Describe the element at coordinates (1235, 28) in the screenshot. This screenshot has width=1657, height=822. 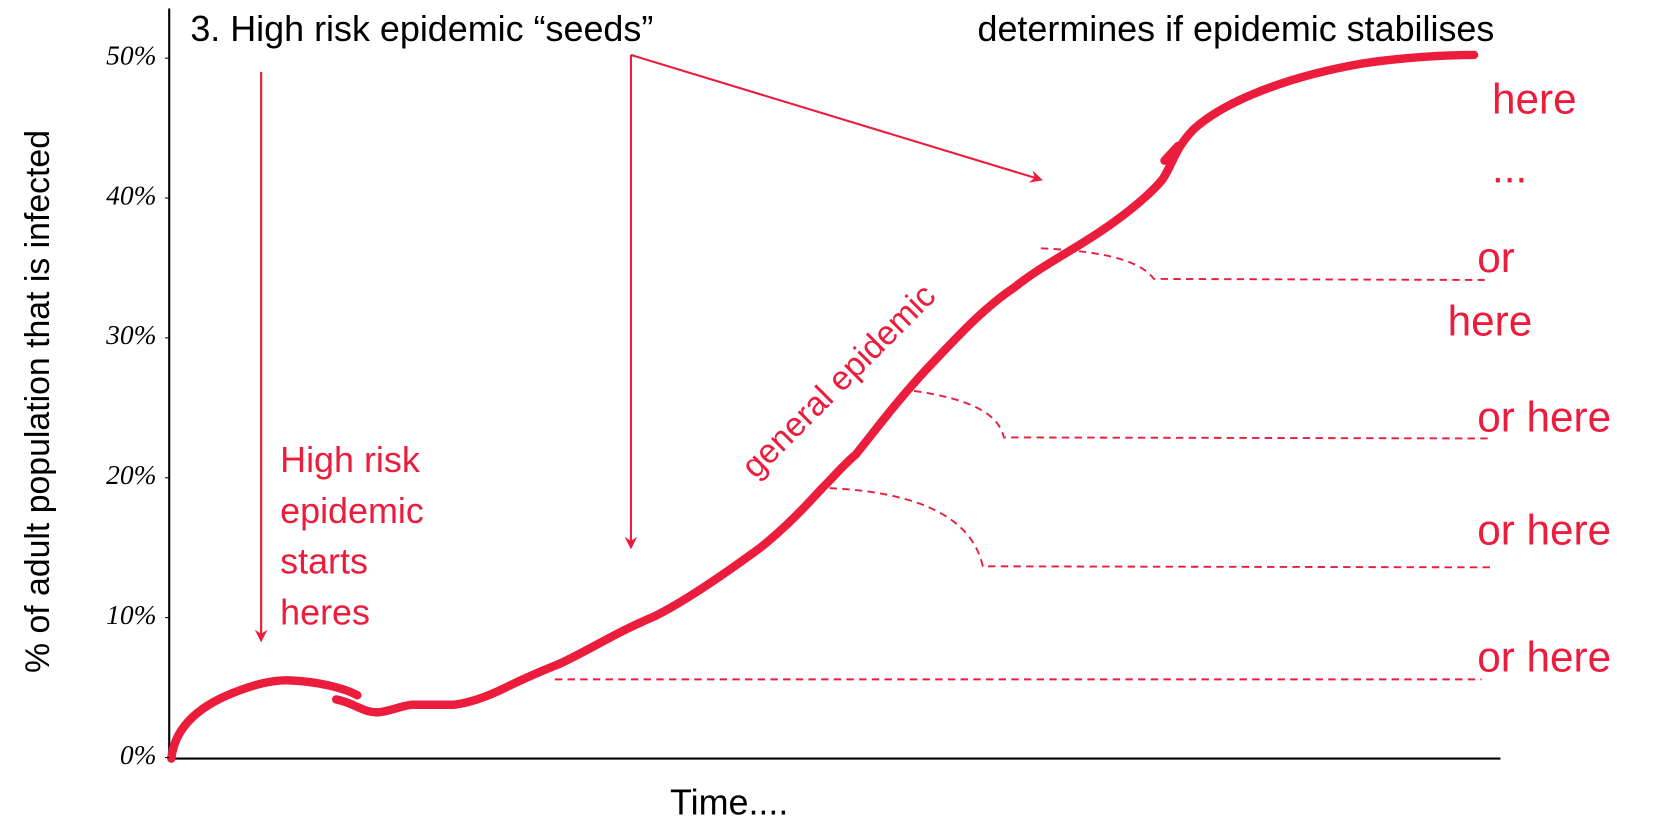
I see `subtitle: determines if epidemic stabilises` at that location.